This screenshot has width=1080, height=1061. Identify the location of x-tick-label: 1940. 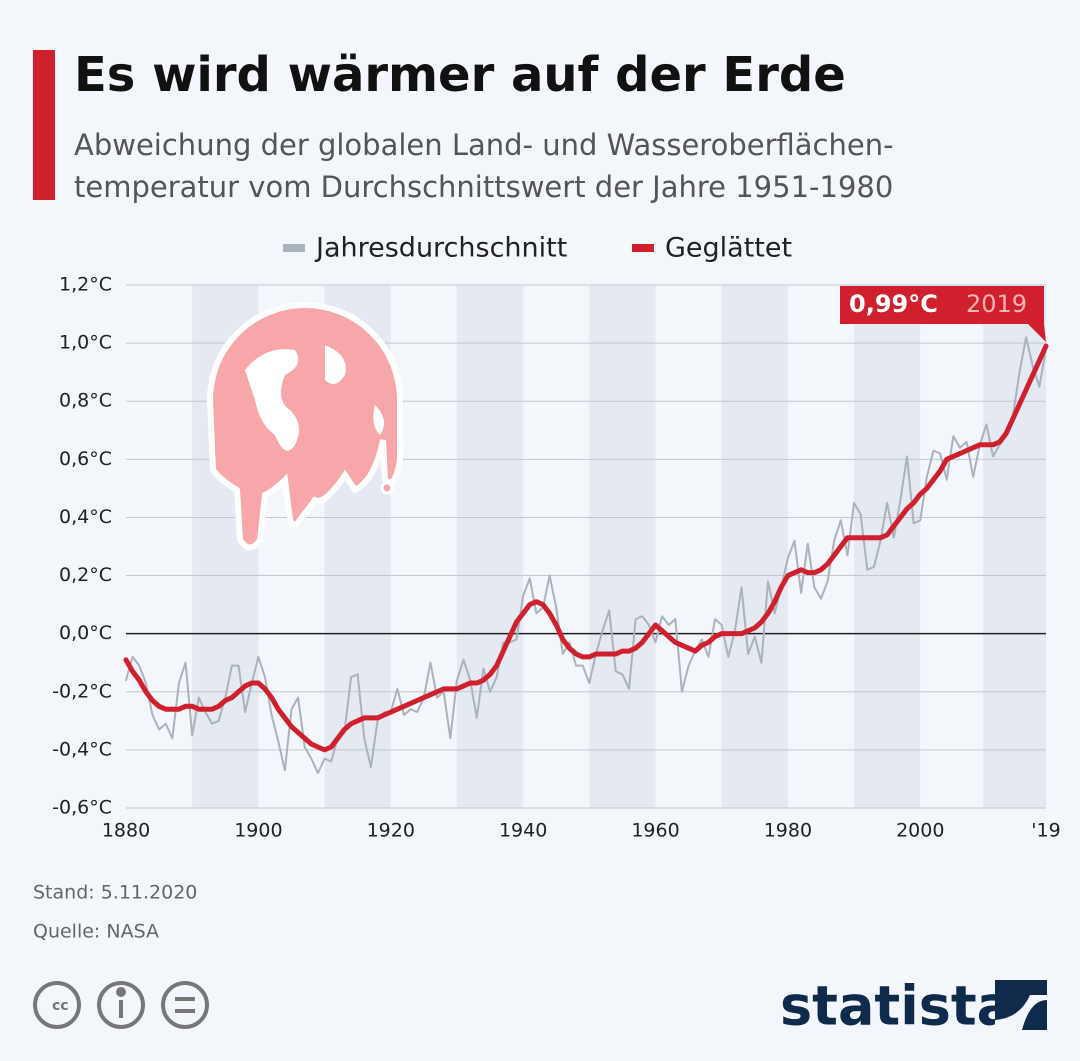
(523, 831).